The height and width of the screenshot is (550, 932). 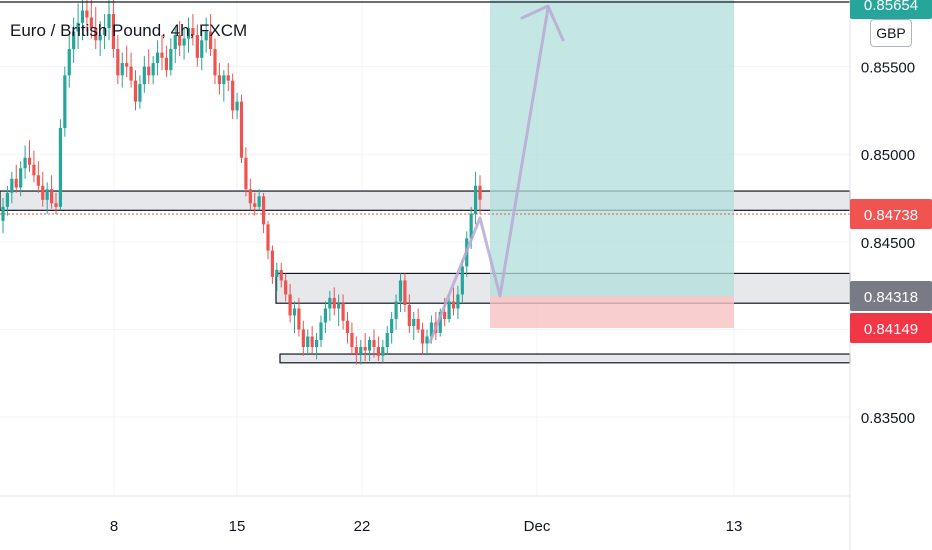 I want to click on stop-zone, so click(x=612, y=312).